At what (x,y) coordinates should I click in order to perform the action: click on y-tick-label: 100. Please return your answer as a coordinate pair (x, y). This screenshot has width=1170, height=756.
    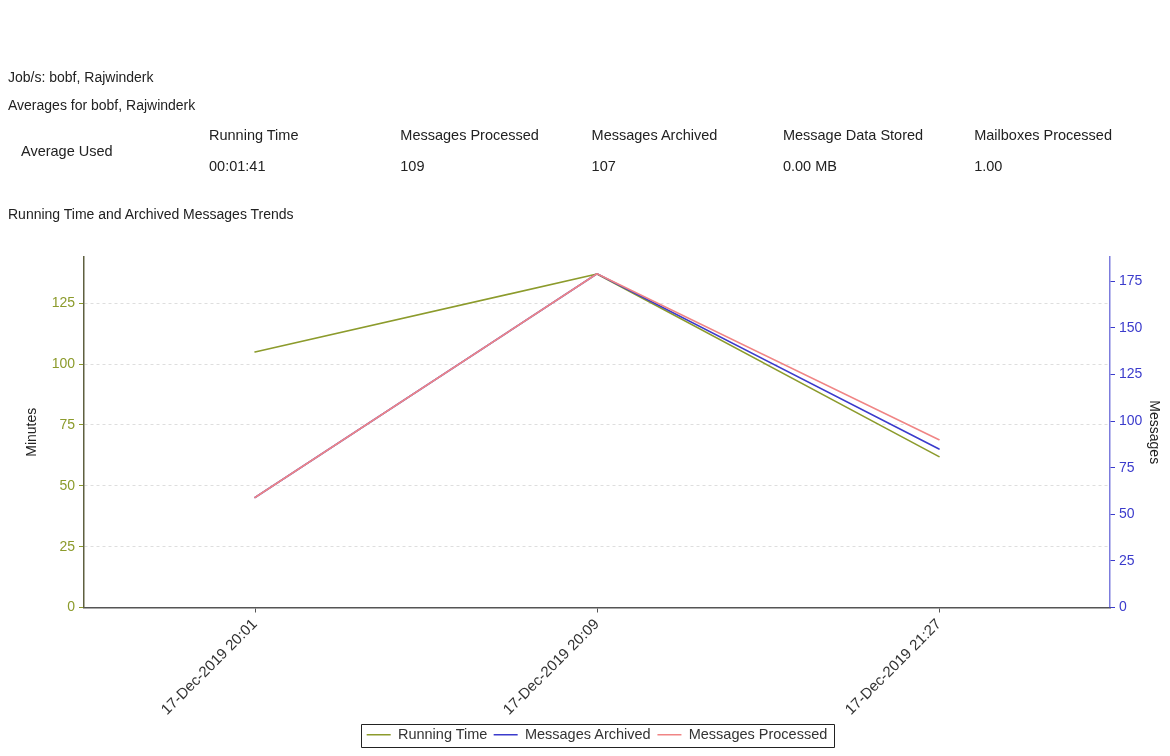
    Looking at the image, I should click on (63, 362).